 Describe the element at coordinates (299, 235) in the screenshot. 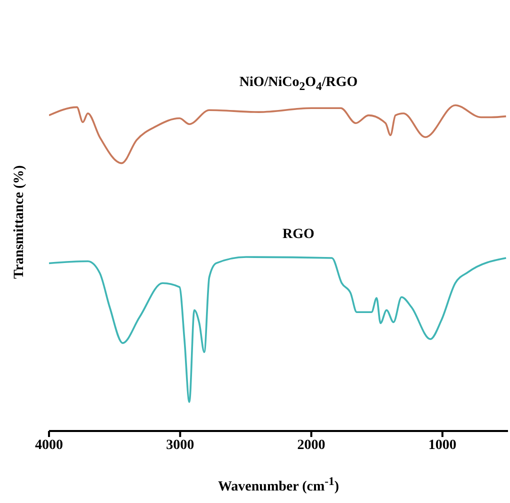

I see `series-label: RGO` at that location.